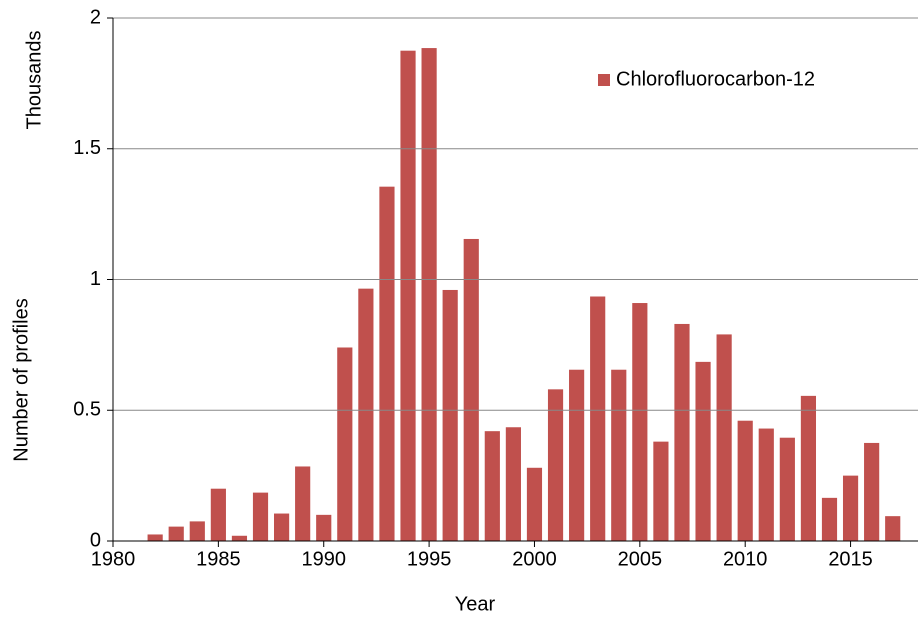 This screenshot has height=620, width=920. Describe the element at coordinates (534, 559) in the screenshot. I see `x-tick-label: 2000` at that location.